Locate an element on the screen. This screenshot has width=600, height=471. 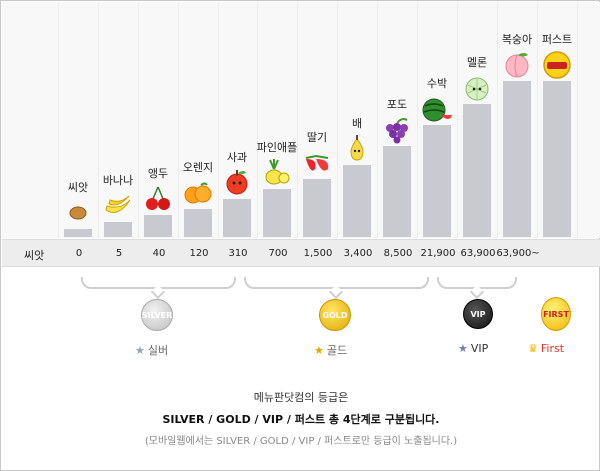
stage-8: 포도 is located at coordinates (397, 122).